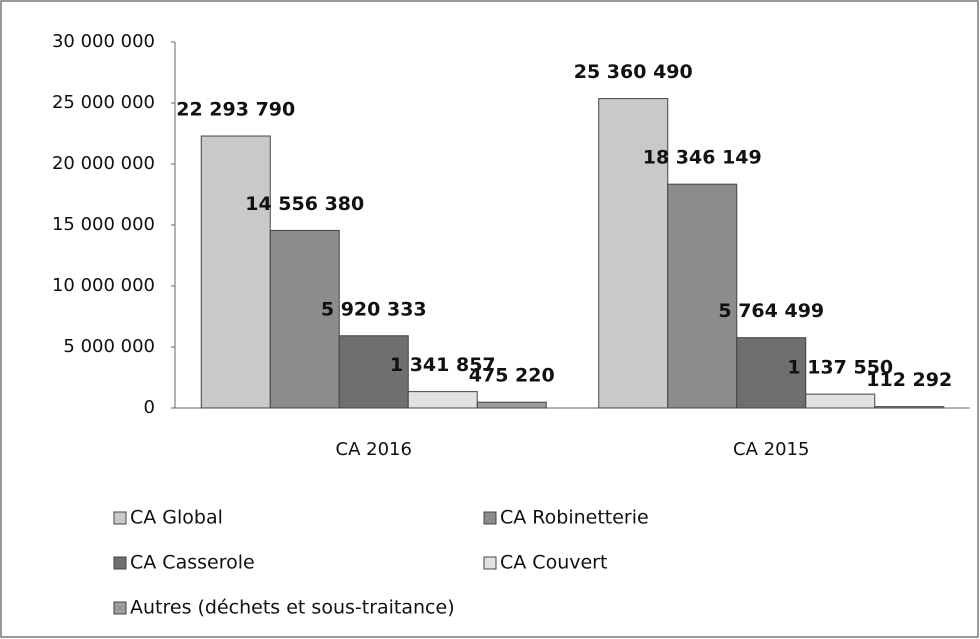  I want to click on value-label: 5 764 499, so click(771, 311).